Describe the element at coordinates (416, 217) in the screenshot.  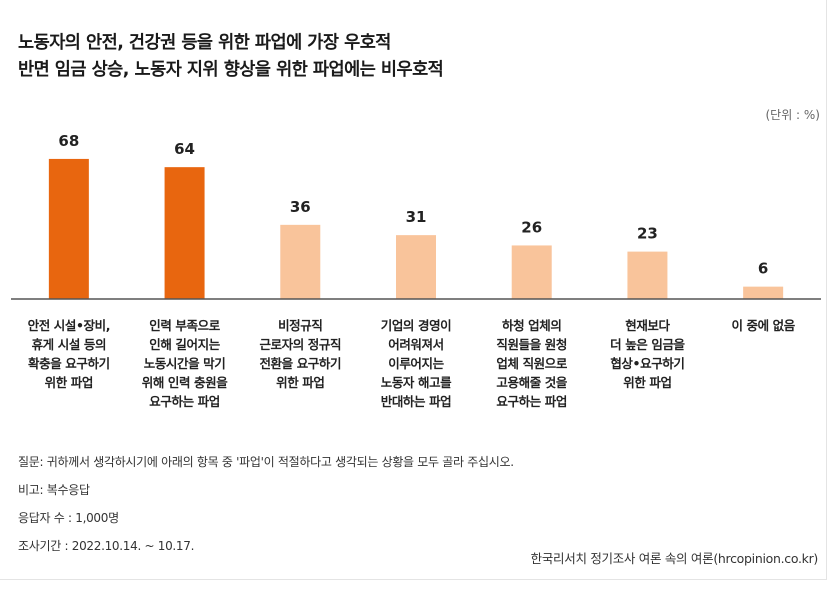
I see `value-label-4: 31` at that location.